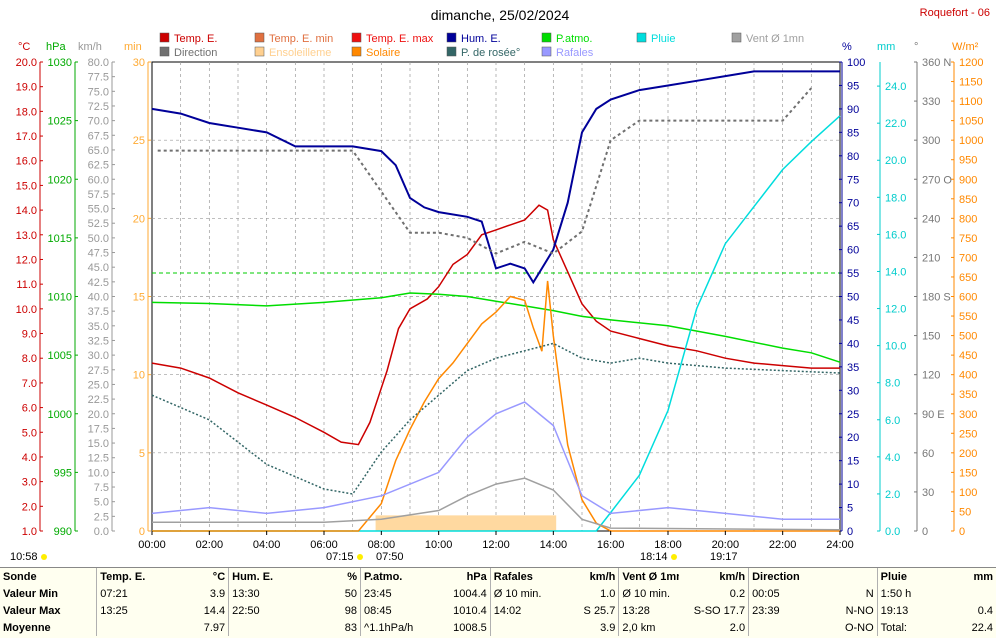 The width and height of the screenshot is (996, 638). Describe the element at coordinates (98, 356) in the screenshot. I see `wind-tick-label: 30.0` at that location.